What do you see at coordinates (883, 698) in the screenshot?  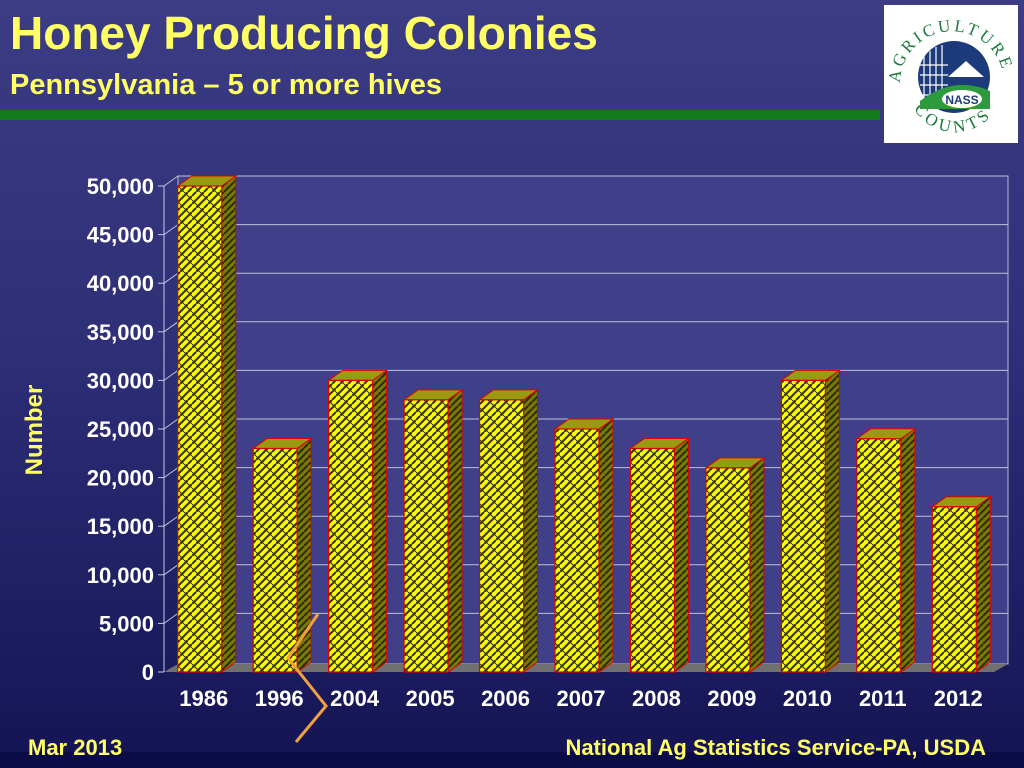 I see `x-tick-label: 2011` at bounding box center [883, 698].